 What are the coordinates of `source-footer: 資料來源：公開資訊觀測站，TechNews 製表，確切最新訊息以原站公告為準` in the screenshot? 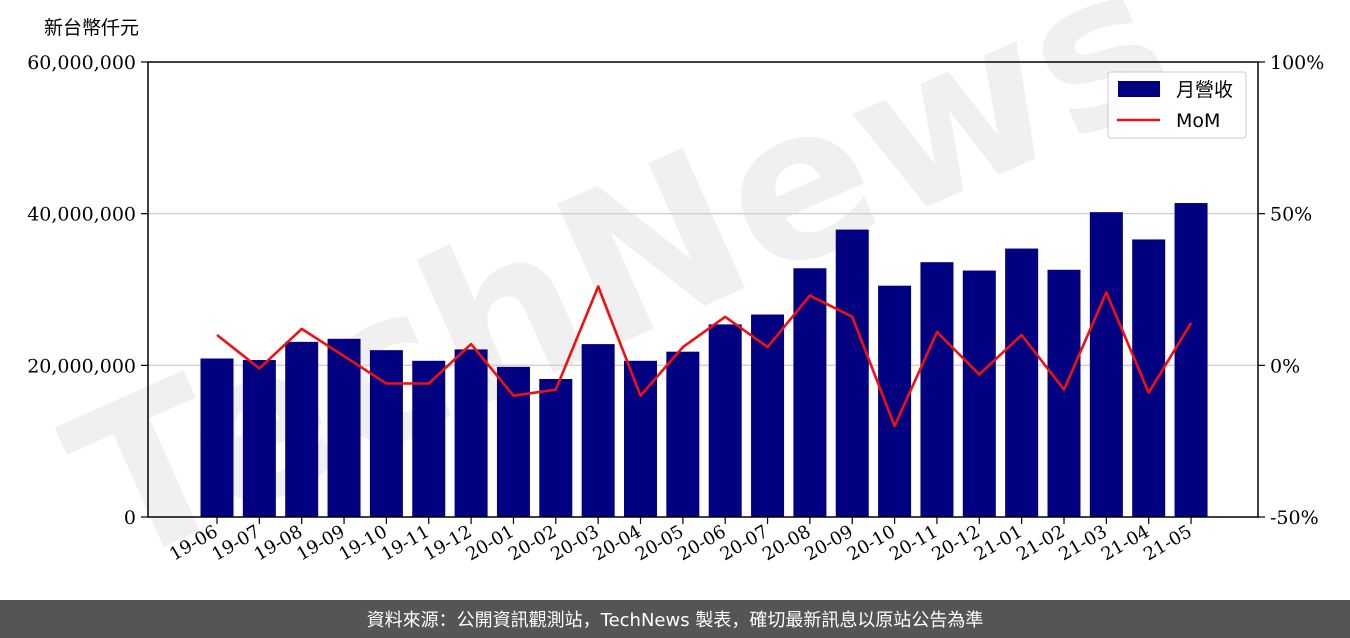 It's located at (675, 619).